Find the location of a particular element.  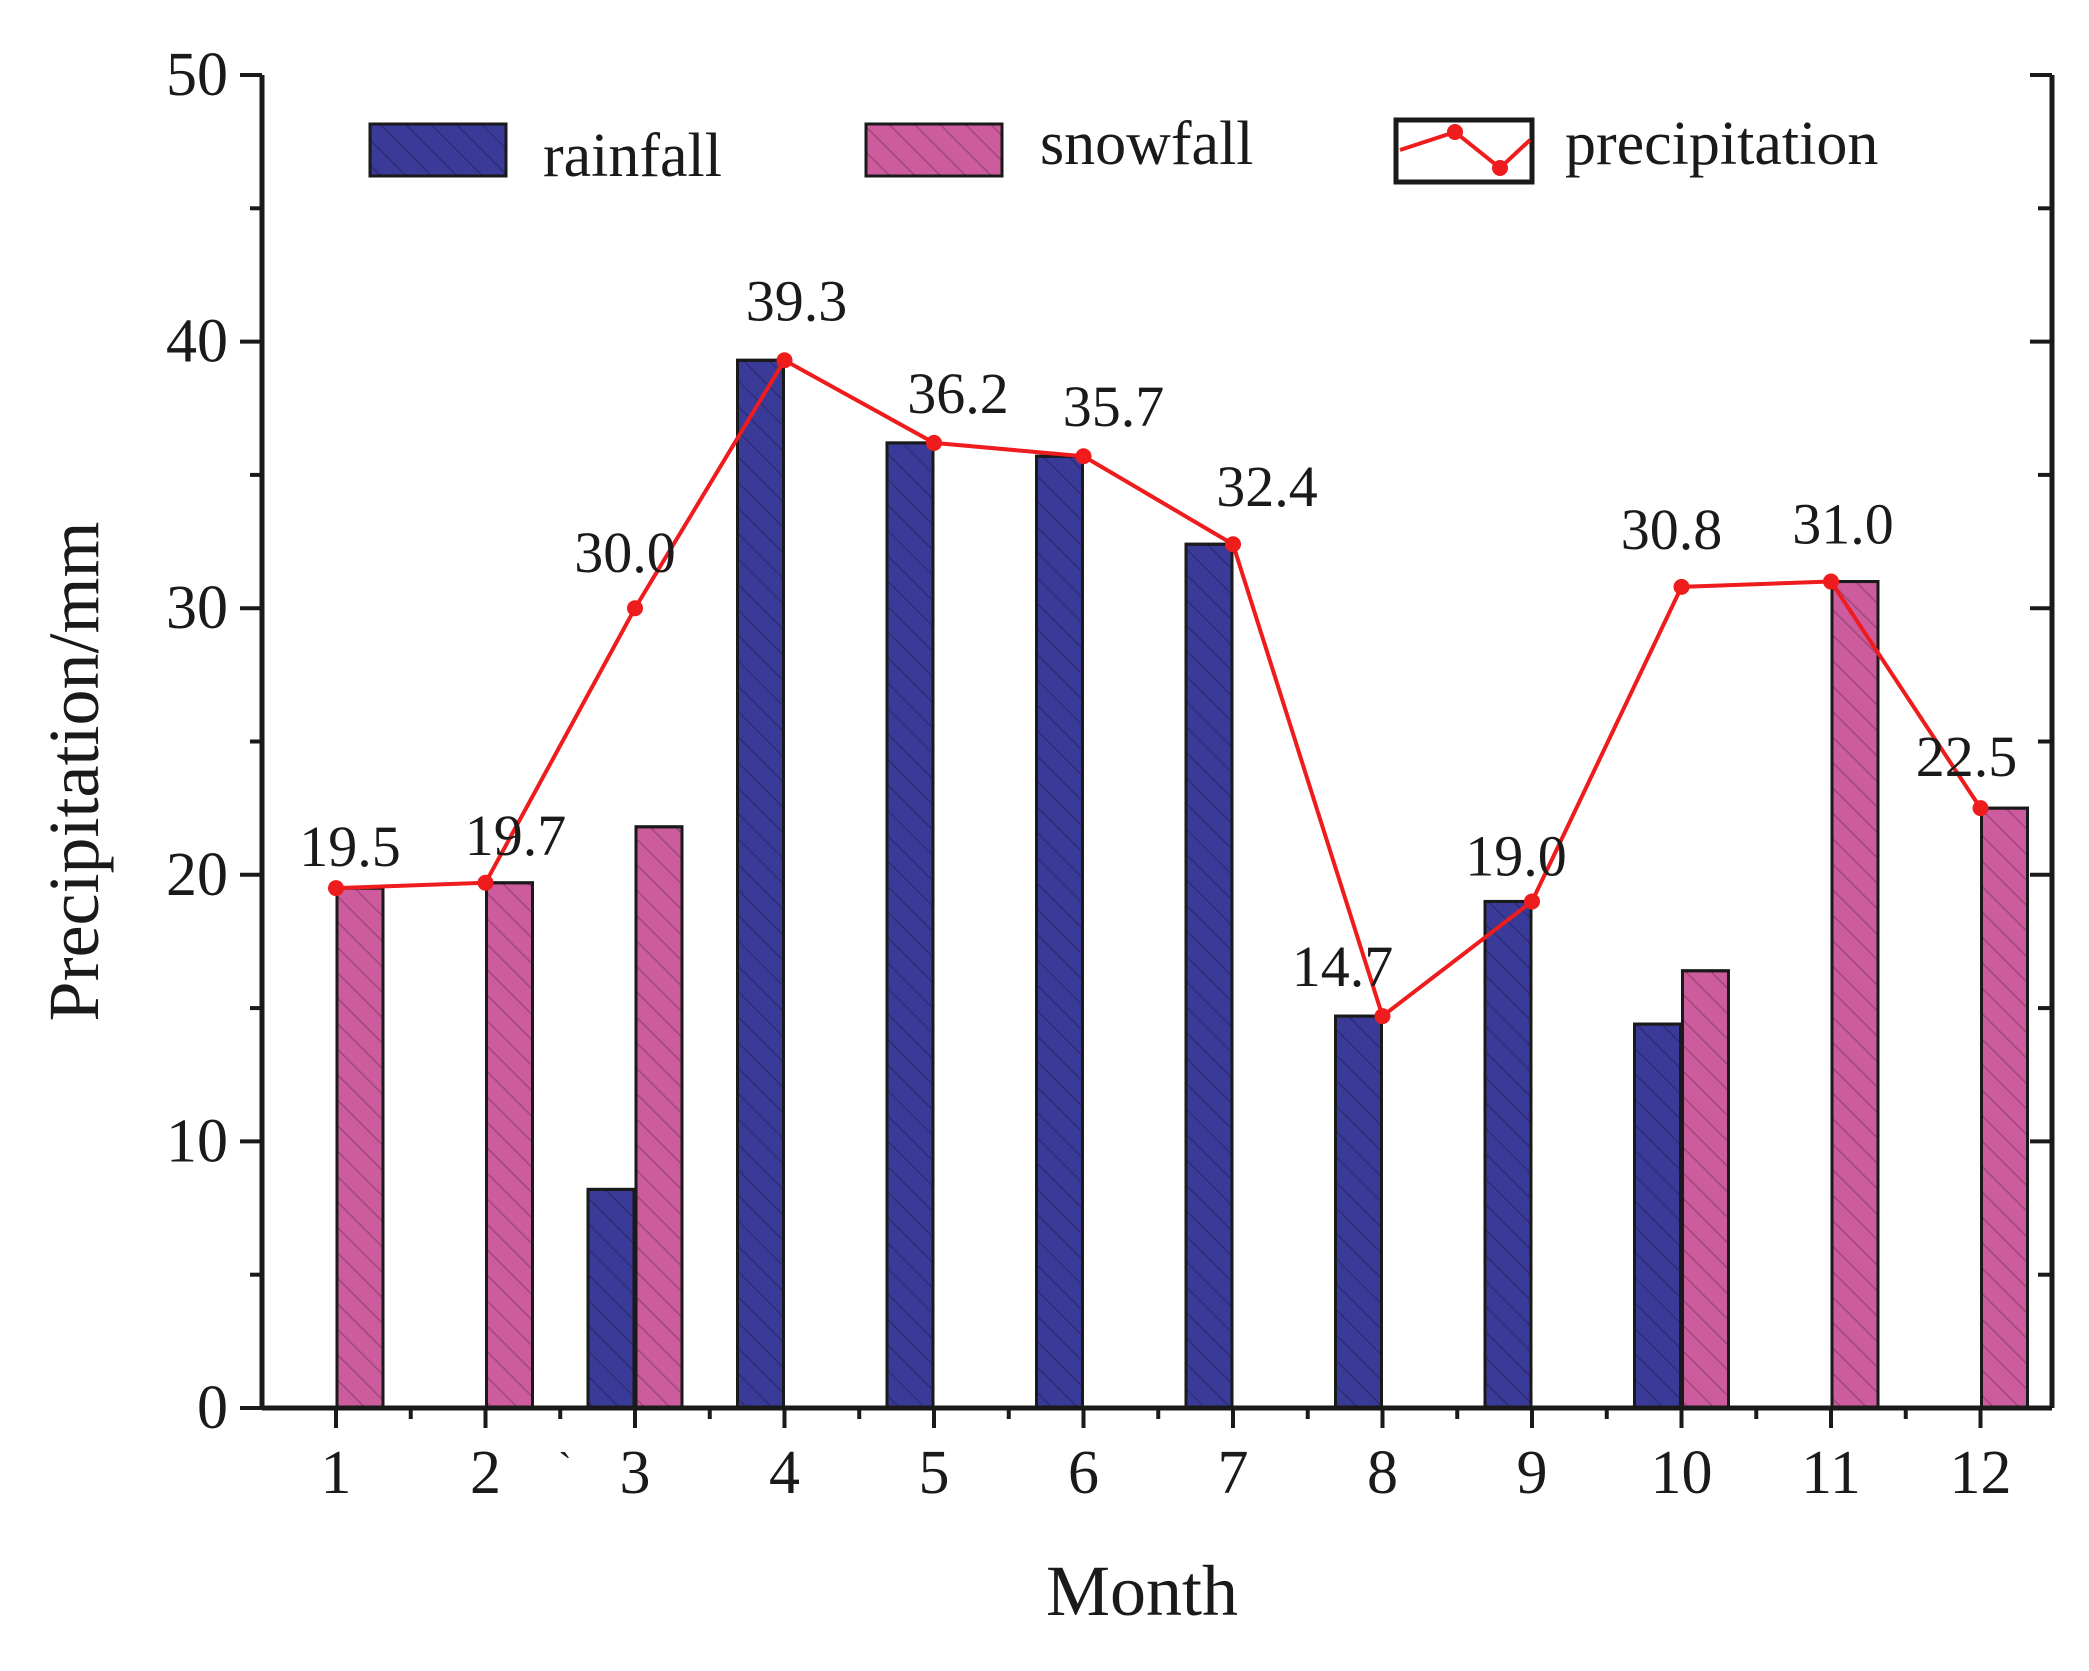

precipitation-label-2: 19.7 is located at coordinates (516, 835).